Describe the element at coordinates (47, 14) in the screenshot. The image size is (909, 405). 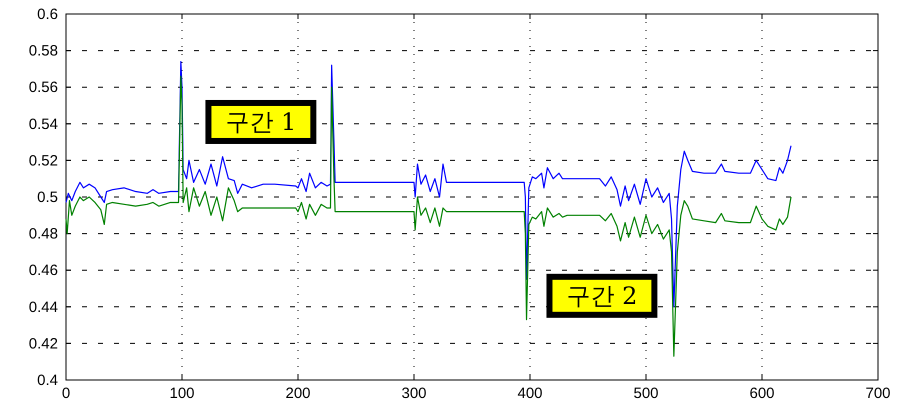
I see `y-tick-label: 0.6` at that location.